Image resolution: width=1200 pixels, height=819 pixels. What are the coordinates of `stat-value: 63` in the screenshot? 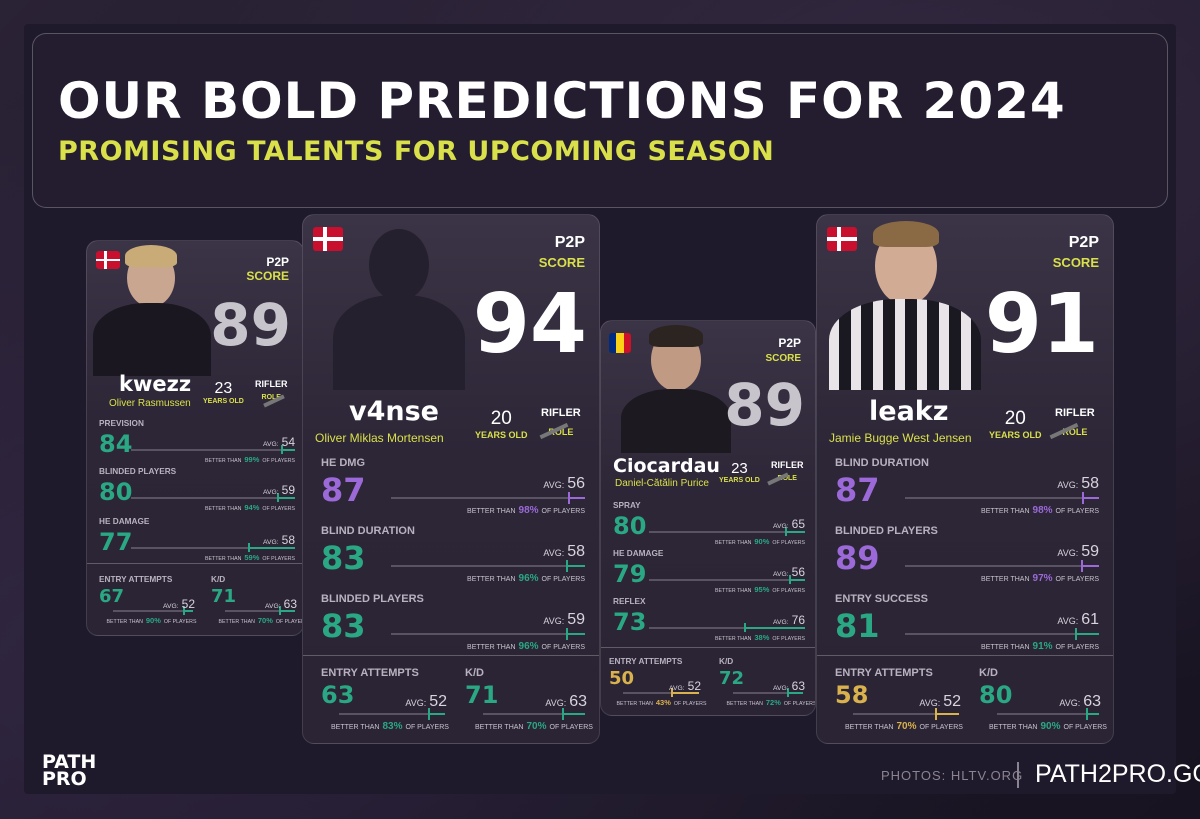 It's located at (338, 695).